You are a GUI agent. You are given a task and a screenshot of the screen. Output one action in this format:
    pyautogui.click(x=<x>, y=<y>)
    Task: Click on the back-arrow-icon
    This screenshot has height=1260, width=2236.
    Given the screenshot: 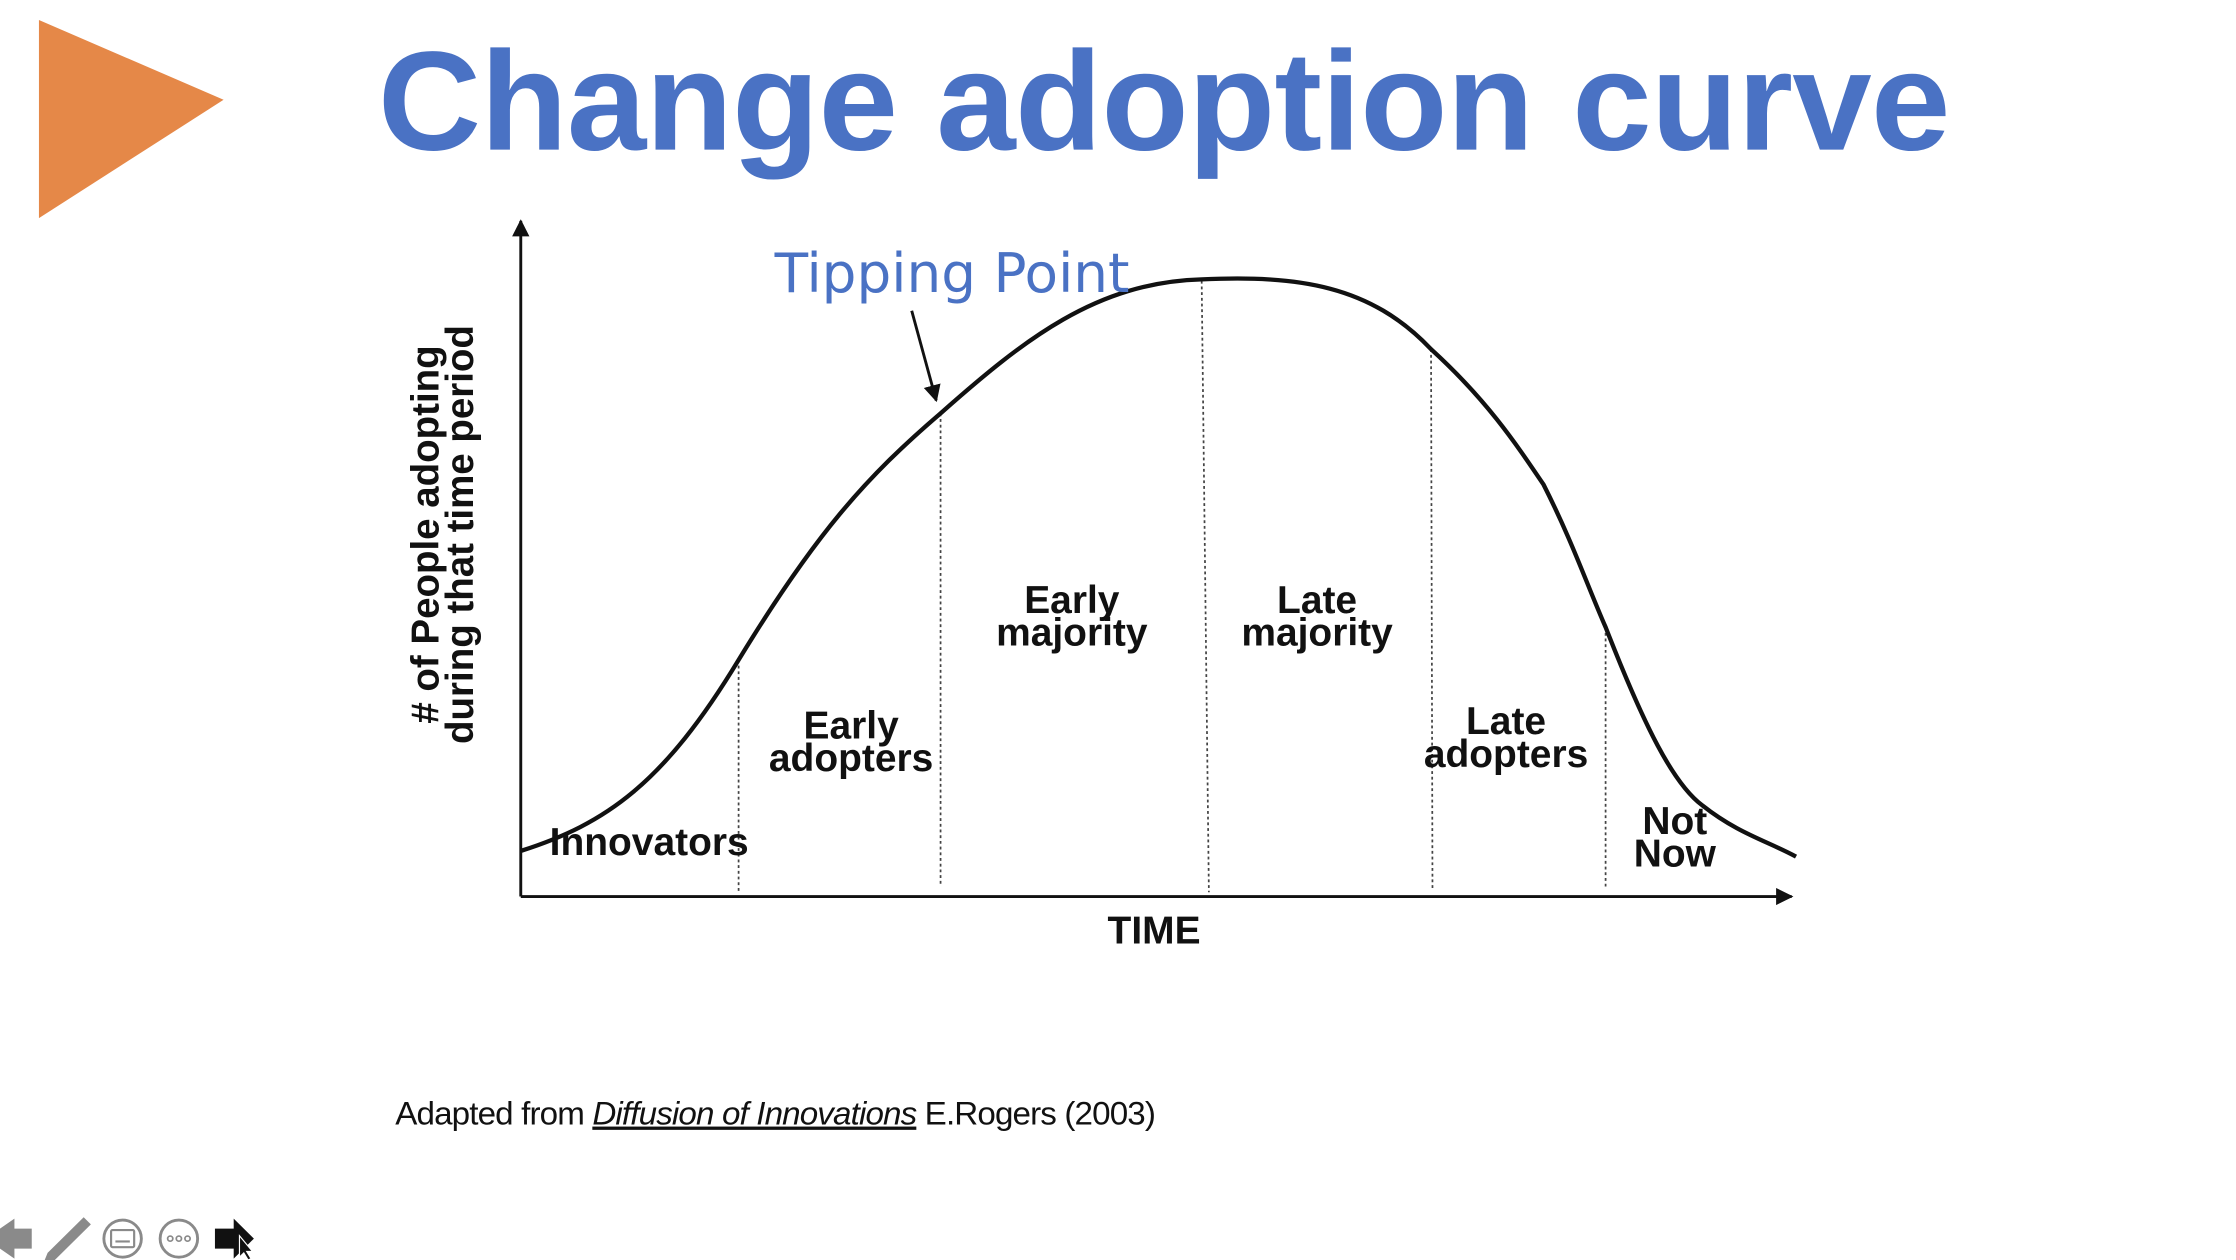 What is the action you would take?
    pyautogui.click(x=16, y=1238)
    